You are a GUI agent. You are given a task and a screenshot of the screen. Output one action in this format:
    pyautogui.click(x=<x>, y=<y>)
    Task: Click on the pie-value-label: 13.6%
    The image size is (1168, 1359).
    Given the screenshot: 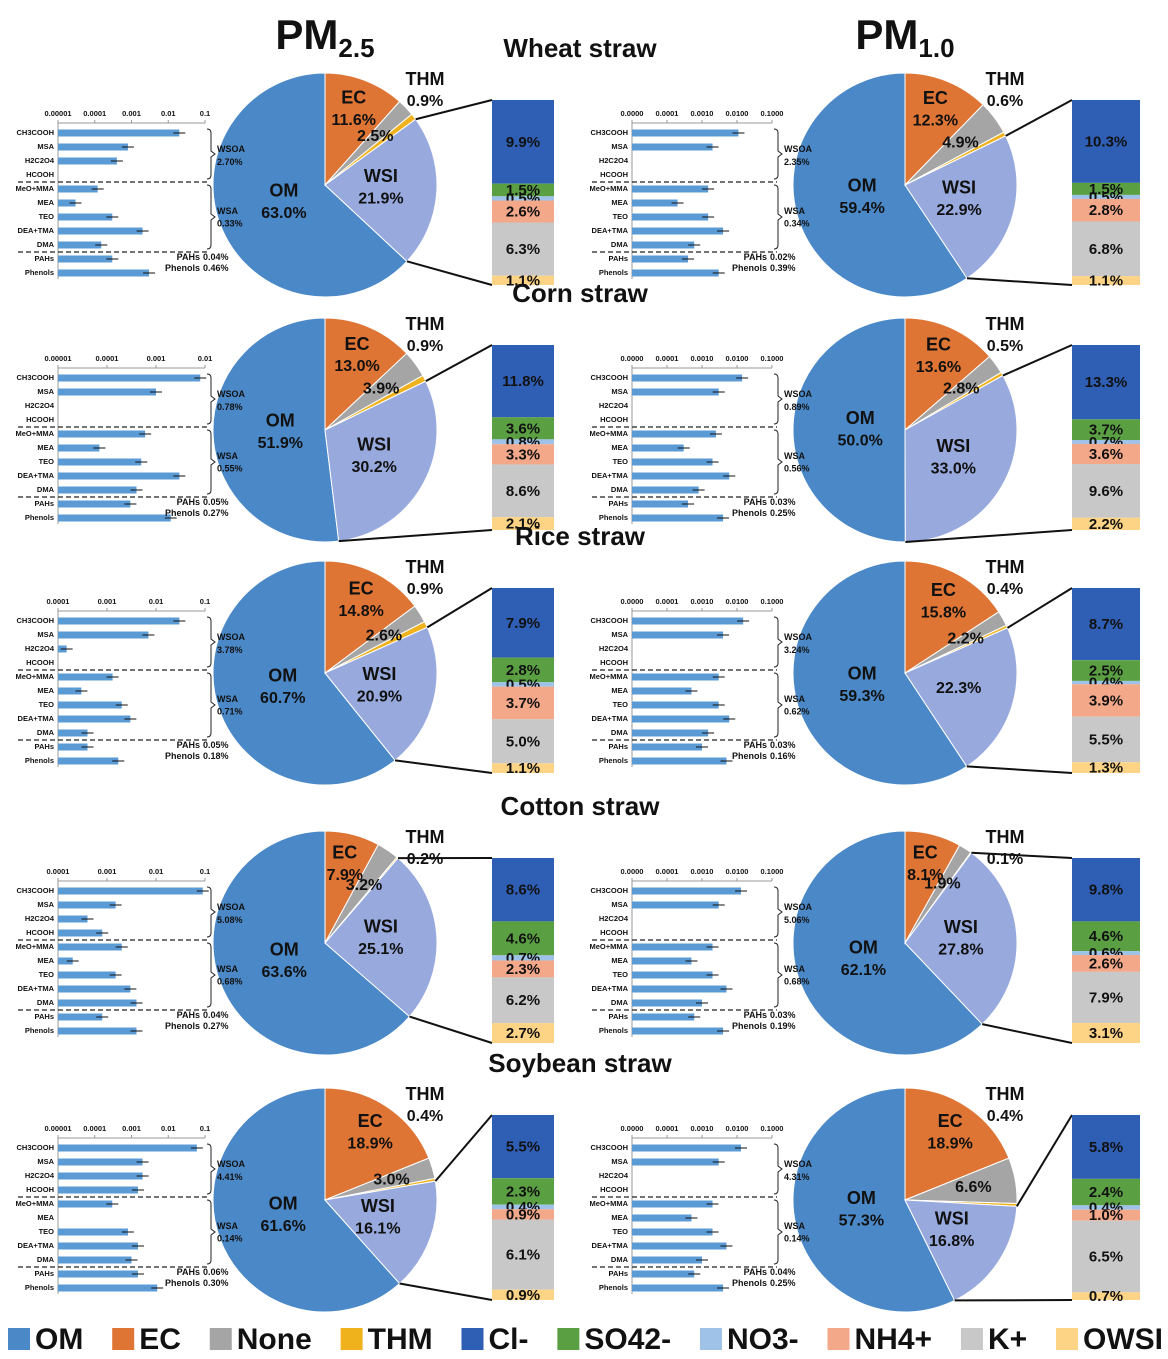 What is the action you would take?
    pyautogui.click(x=938, y=367)
    